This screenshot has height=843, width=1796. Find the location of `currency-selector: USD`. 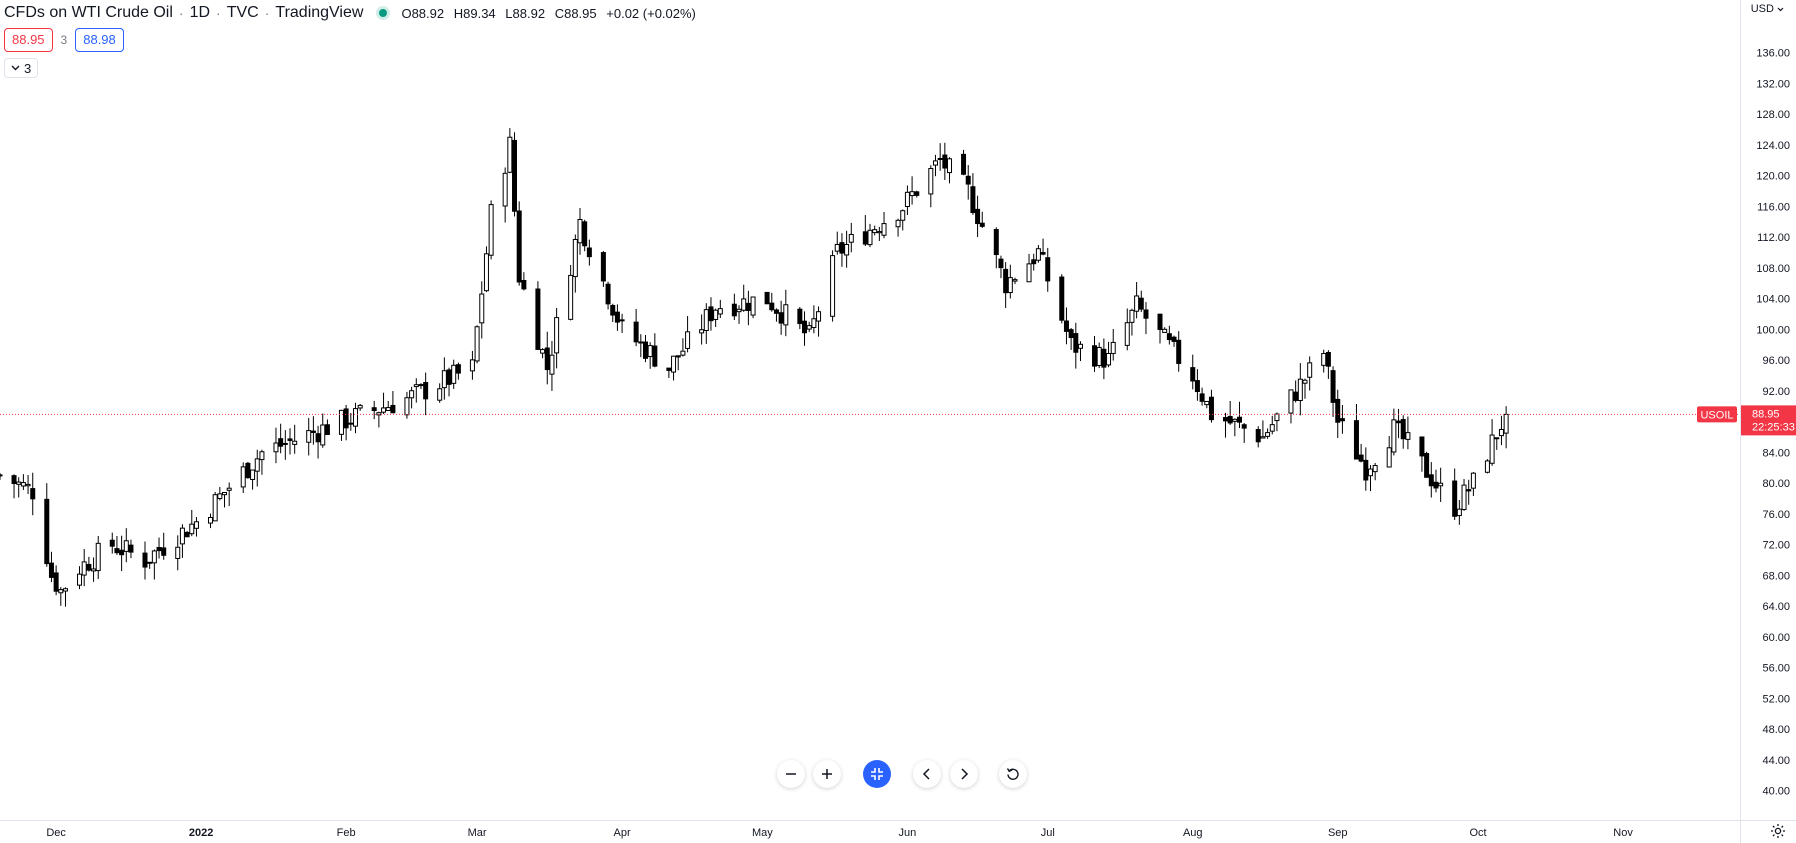

currency-selector: USD is located at coordinates (1767, 9).